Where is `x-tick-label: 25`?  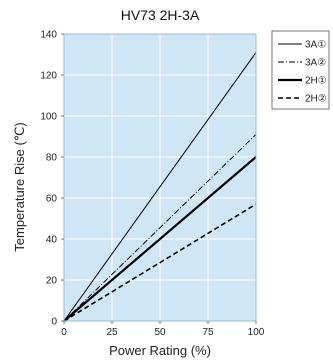 x-tick-label: 25 is located at coordinates (112, 332).